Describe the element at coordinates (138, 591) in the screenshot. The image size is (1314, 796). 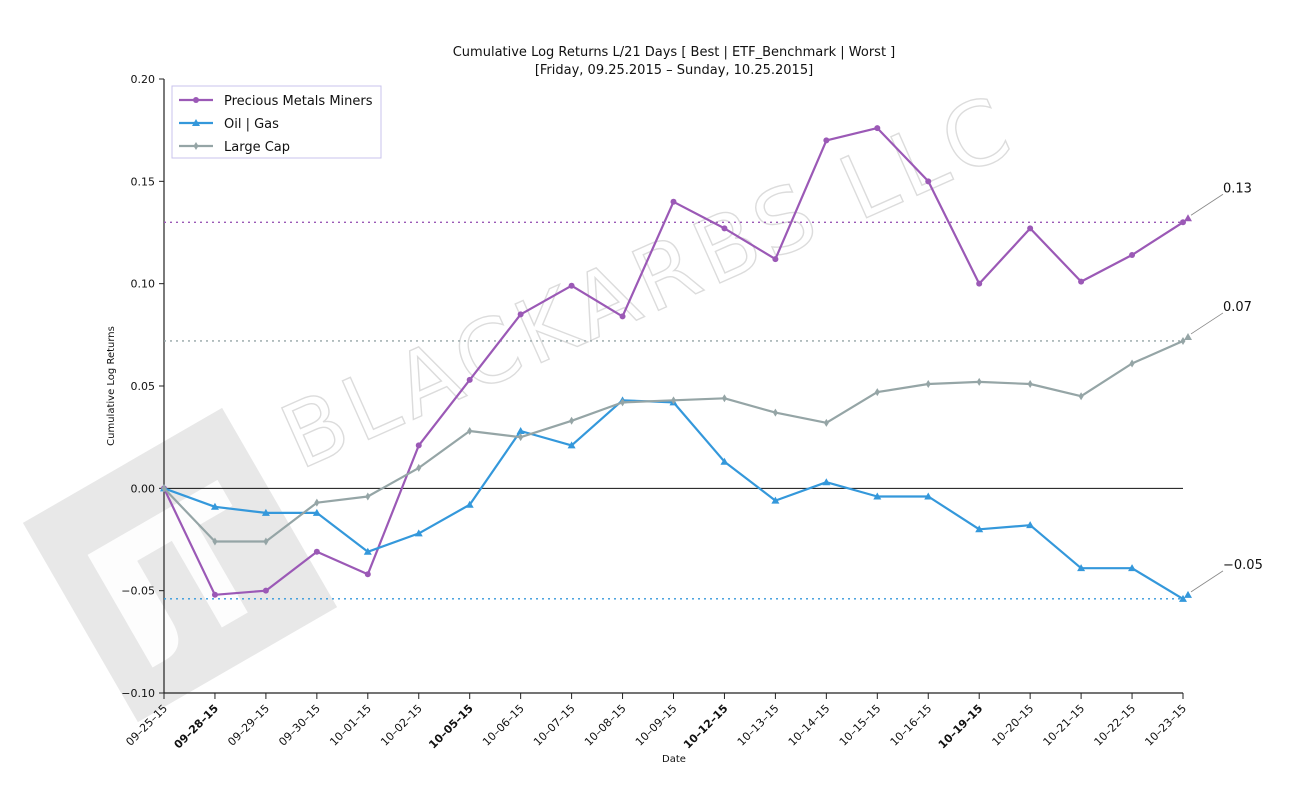
I see `y-tick-label: −0.05` at that location.